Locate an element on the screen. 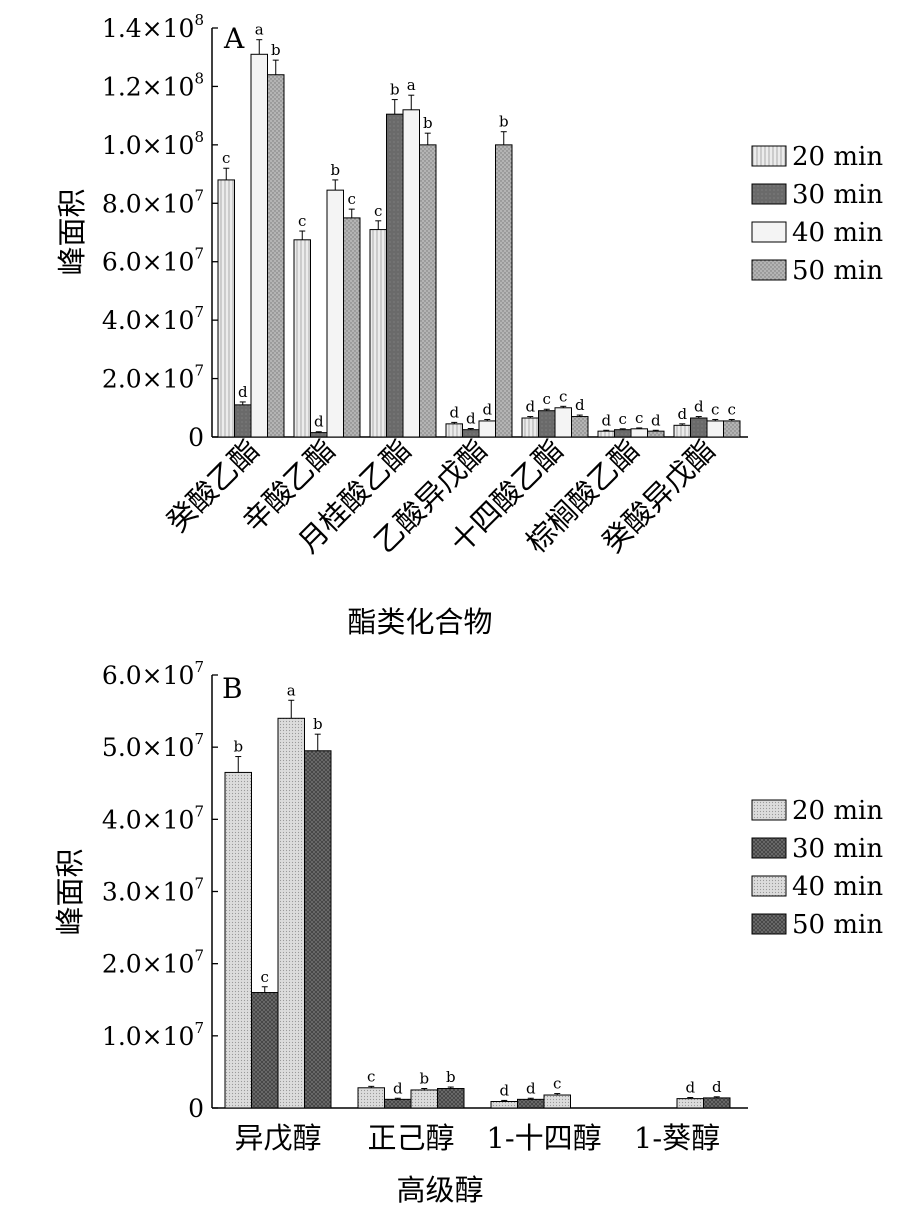  y-tick-label: 8.0×107 is located at coordinates (153, 202).